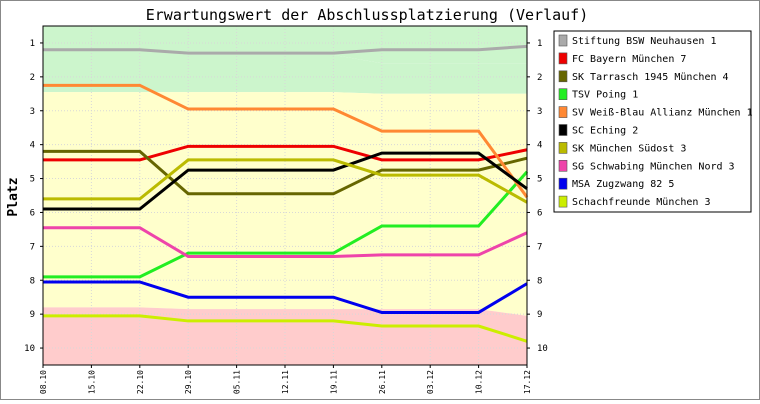 The image size is (760, 404). What do you see at coordinates (641, 202) in the screenshot?
I see `legend-label-10: Schachfreunde München 3` at bounding box center [641, 202].